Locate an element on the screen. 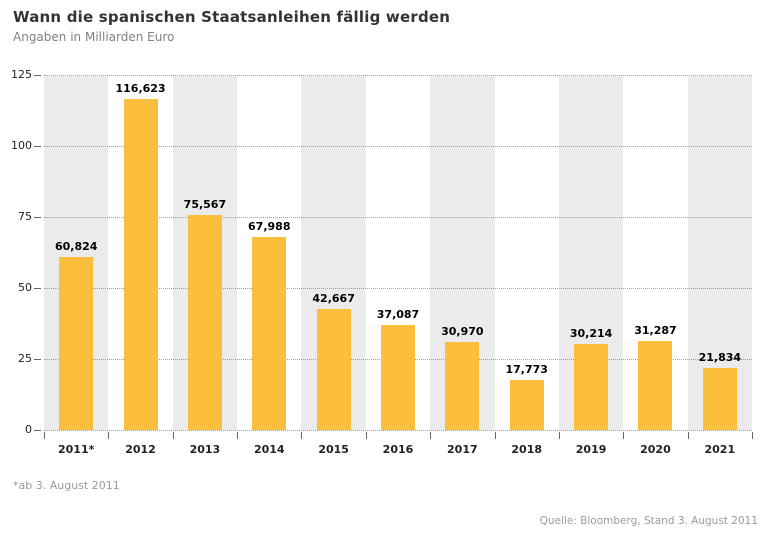  bar-value-label: 37,087 is located at coordinates (398, 314).